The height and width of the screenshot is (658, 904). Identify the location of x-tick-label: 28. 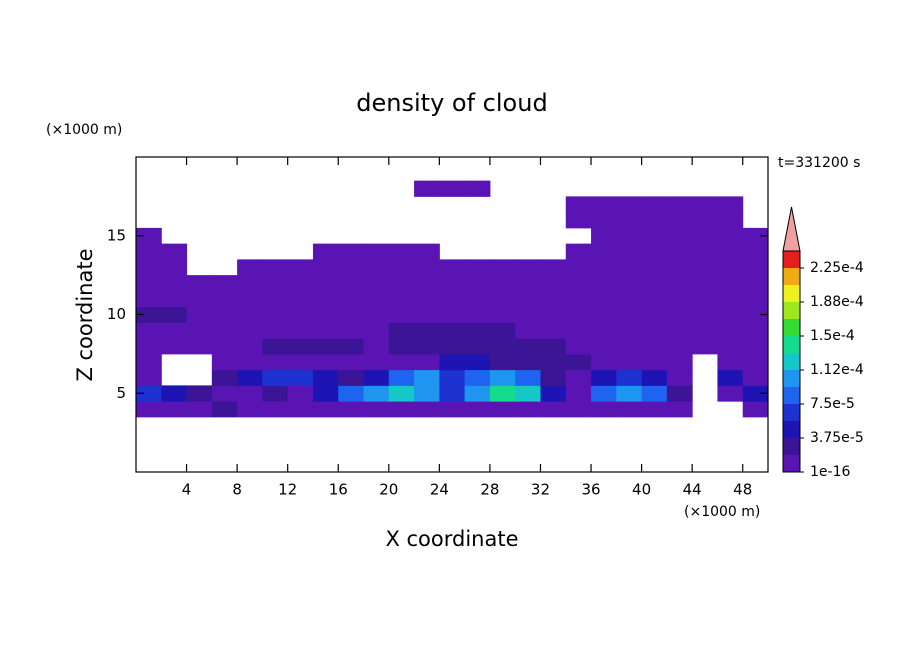
(489, 490).